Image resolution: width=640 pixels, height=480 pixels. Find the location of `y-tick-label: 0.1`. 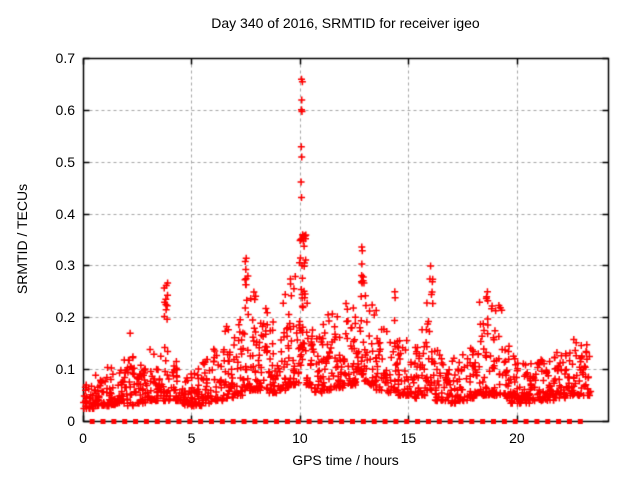

y-tick-label: 0.1 is located at coordinates (65, 369).